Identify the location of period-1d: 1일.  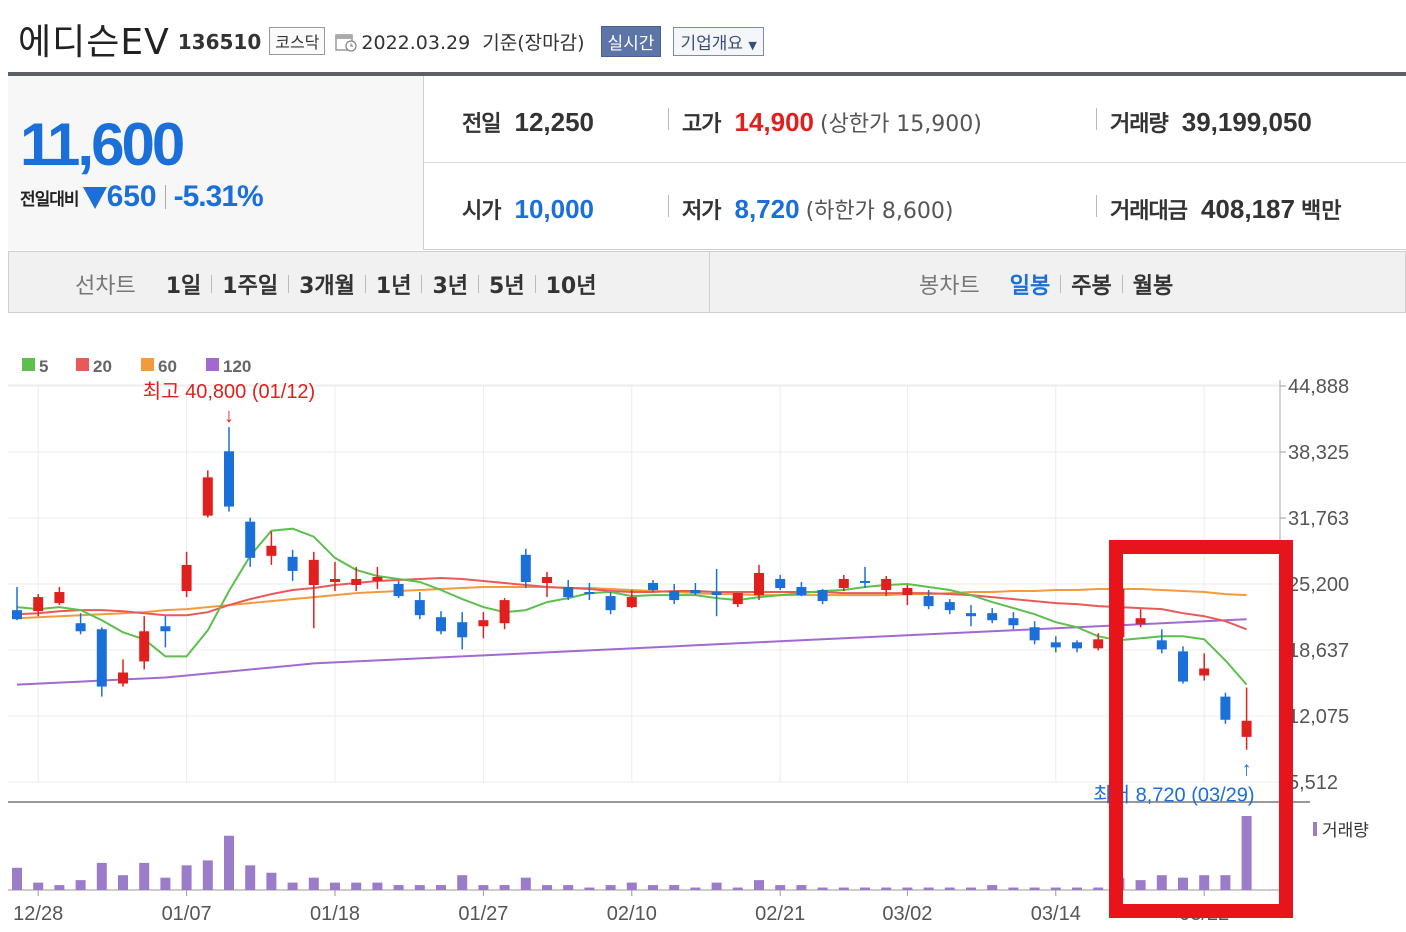
(183, 286).